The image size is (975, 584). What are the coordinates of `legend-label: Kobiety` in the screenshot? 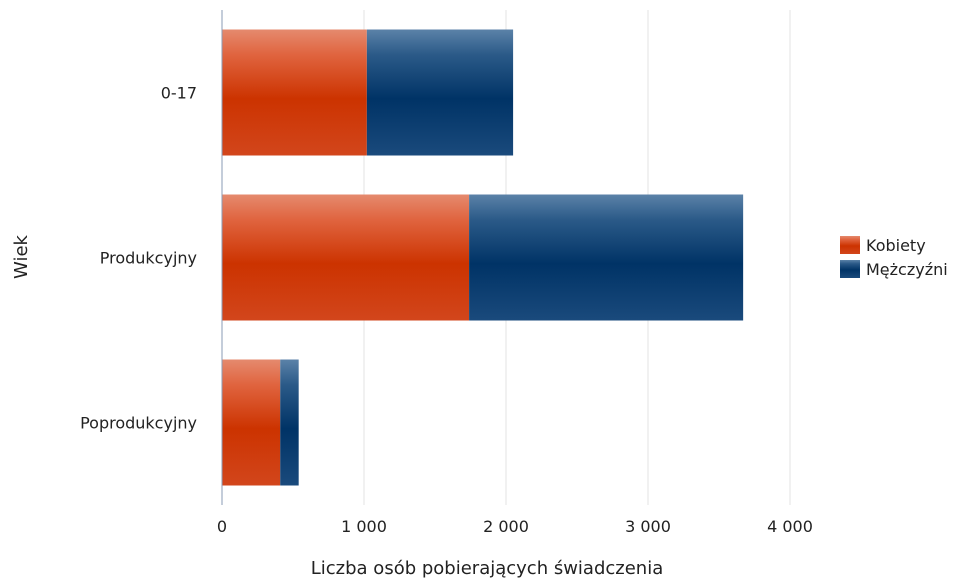 It's located at (896, 245).